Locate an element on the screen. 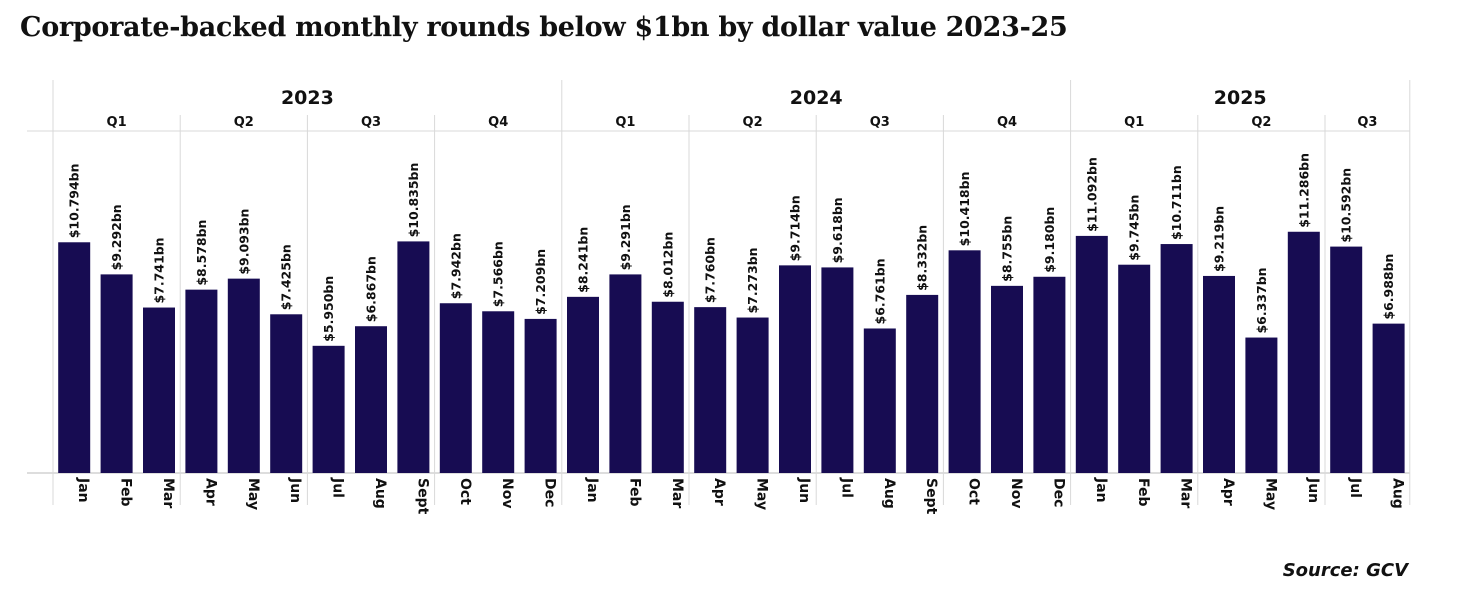 The width and height of the screenshot is (1466, 607). data-label: $8.755bn is located at coordinates (1007, 249).